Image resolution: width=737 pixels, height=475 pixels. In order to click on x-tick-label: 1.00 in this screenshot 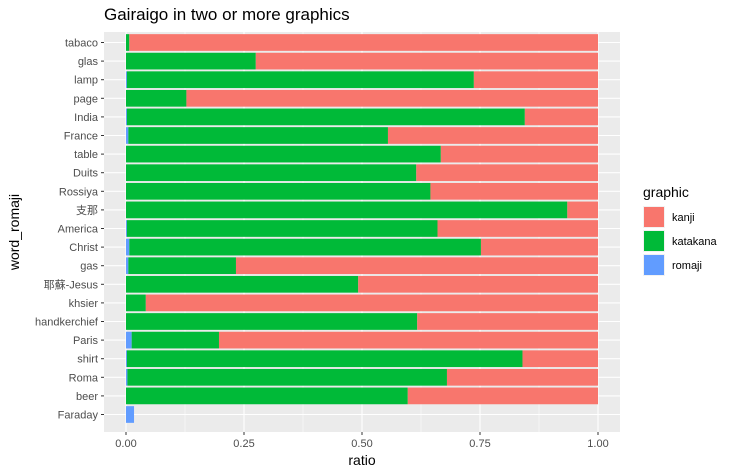, I will do `click(597, 444)`.